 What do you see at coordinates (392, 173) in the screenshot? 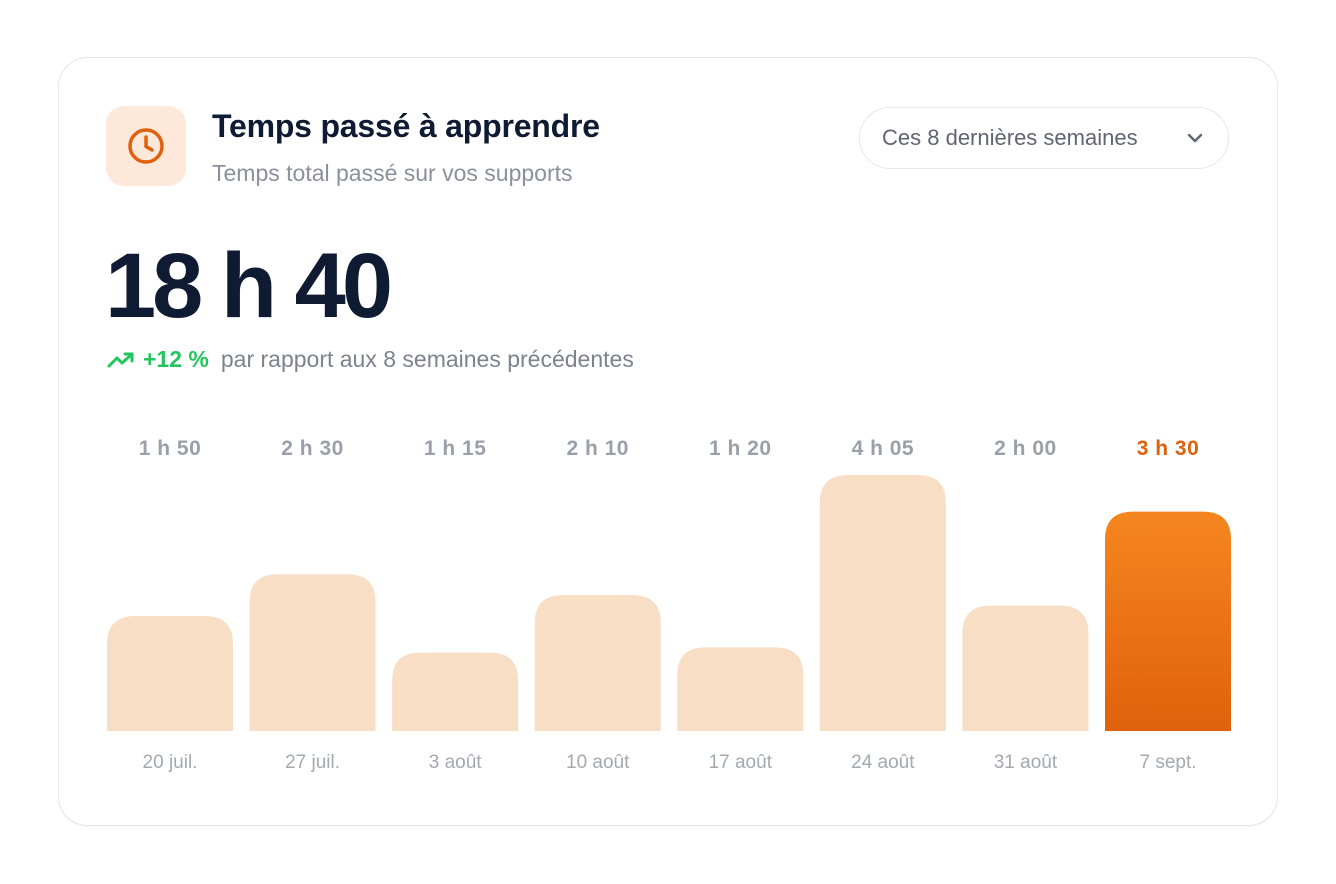
I see `card-subtitle: Temps total passé sur vos supports` at bounding box center [392, 173].